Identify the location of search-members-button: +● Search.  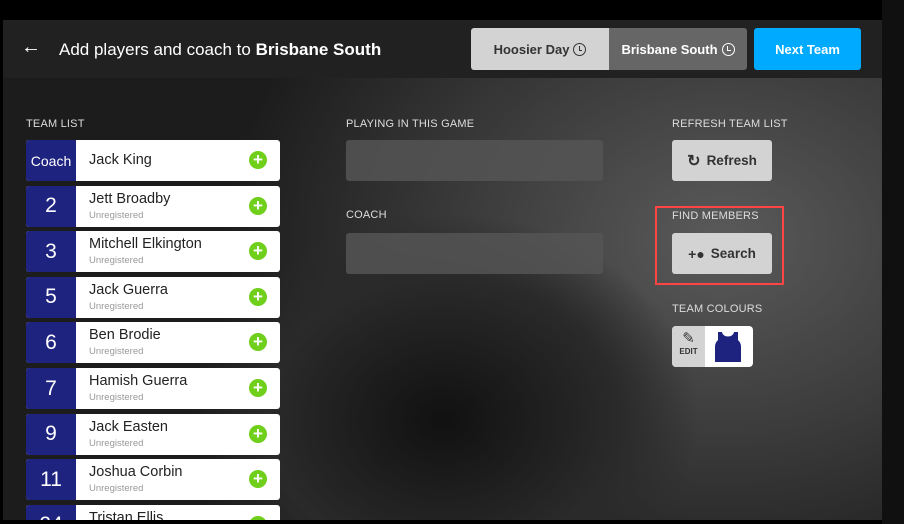
(722, 253).